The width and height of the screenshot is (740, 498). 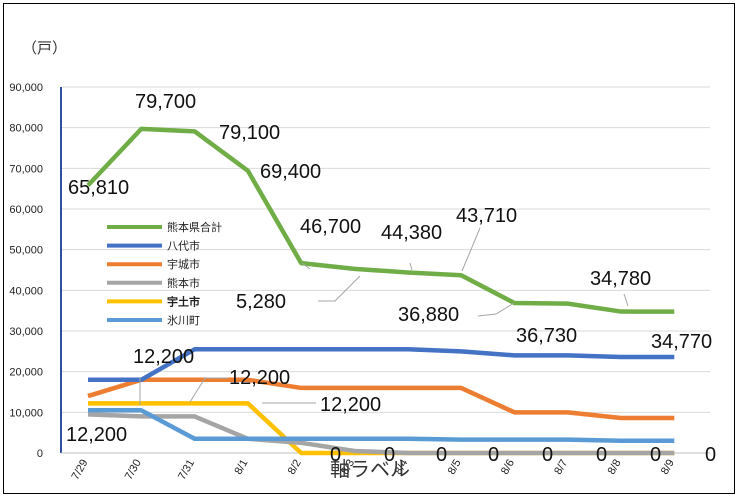 What do you see at coordinates (133, 470) in the screenshot?
I see `x-tick-label: 7/30` at bounding box center [133, 470].